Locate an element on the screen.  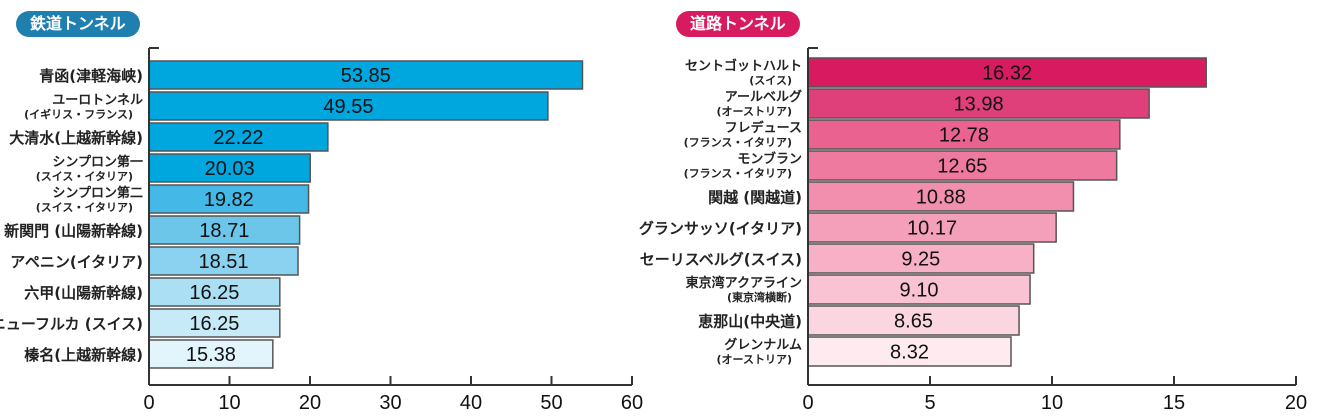
data-label: 10.17 is located at coordinates (932, 229).